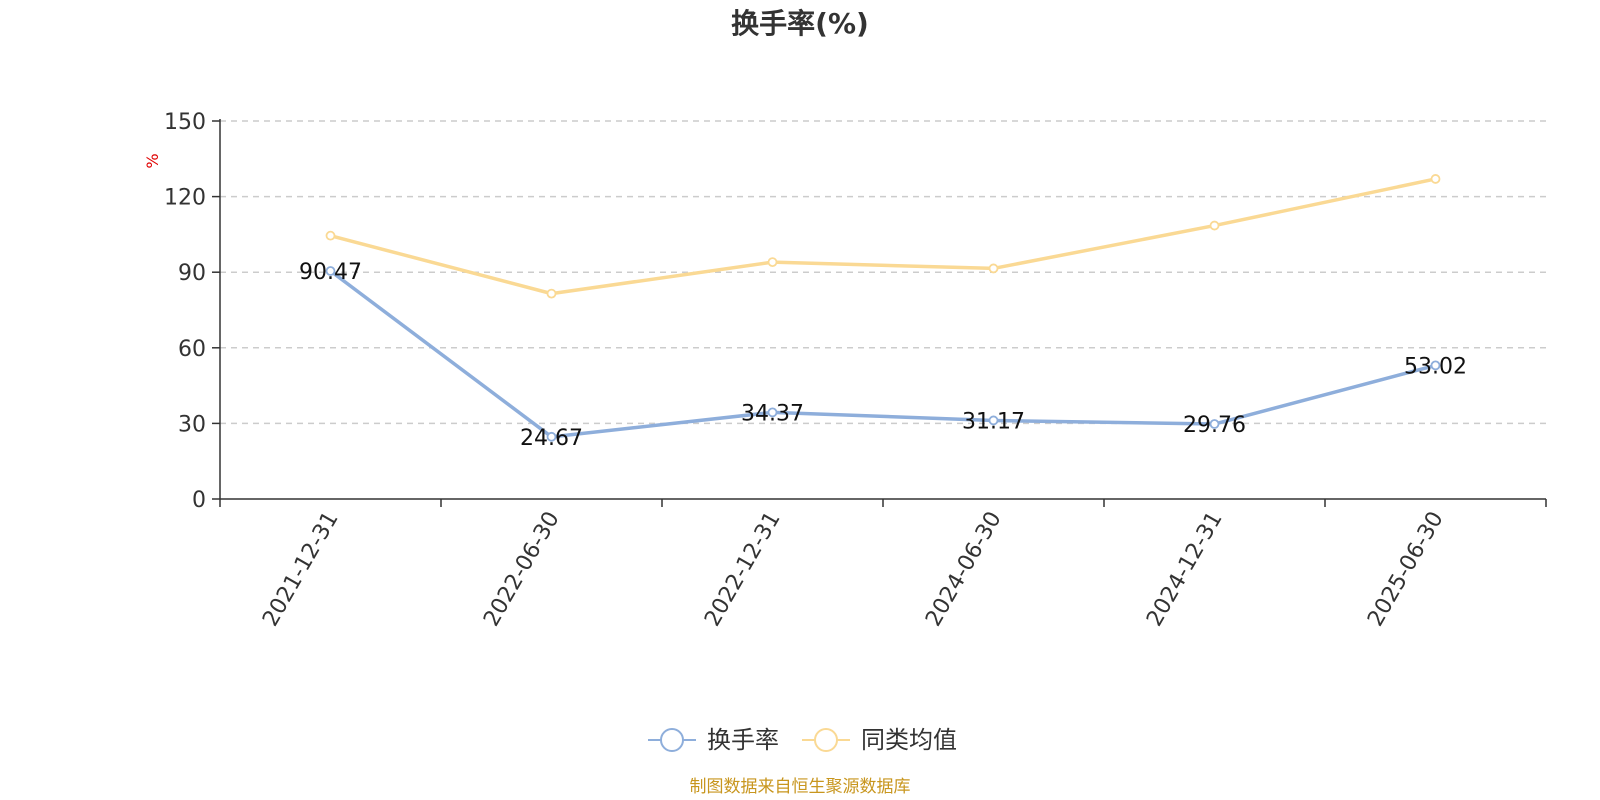 The height and width of the screenshot is (800, 1600). I want to click on legend-label-peer-average: 同类均值, so click(909, 740).